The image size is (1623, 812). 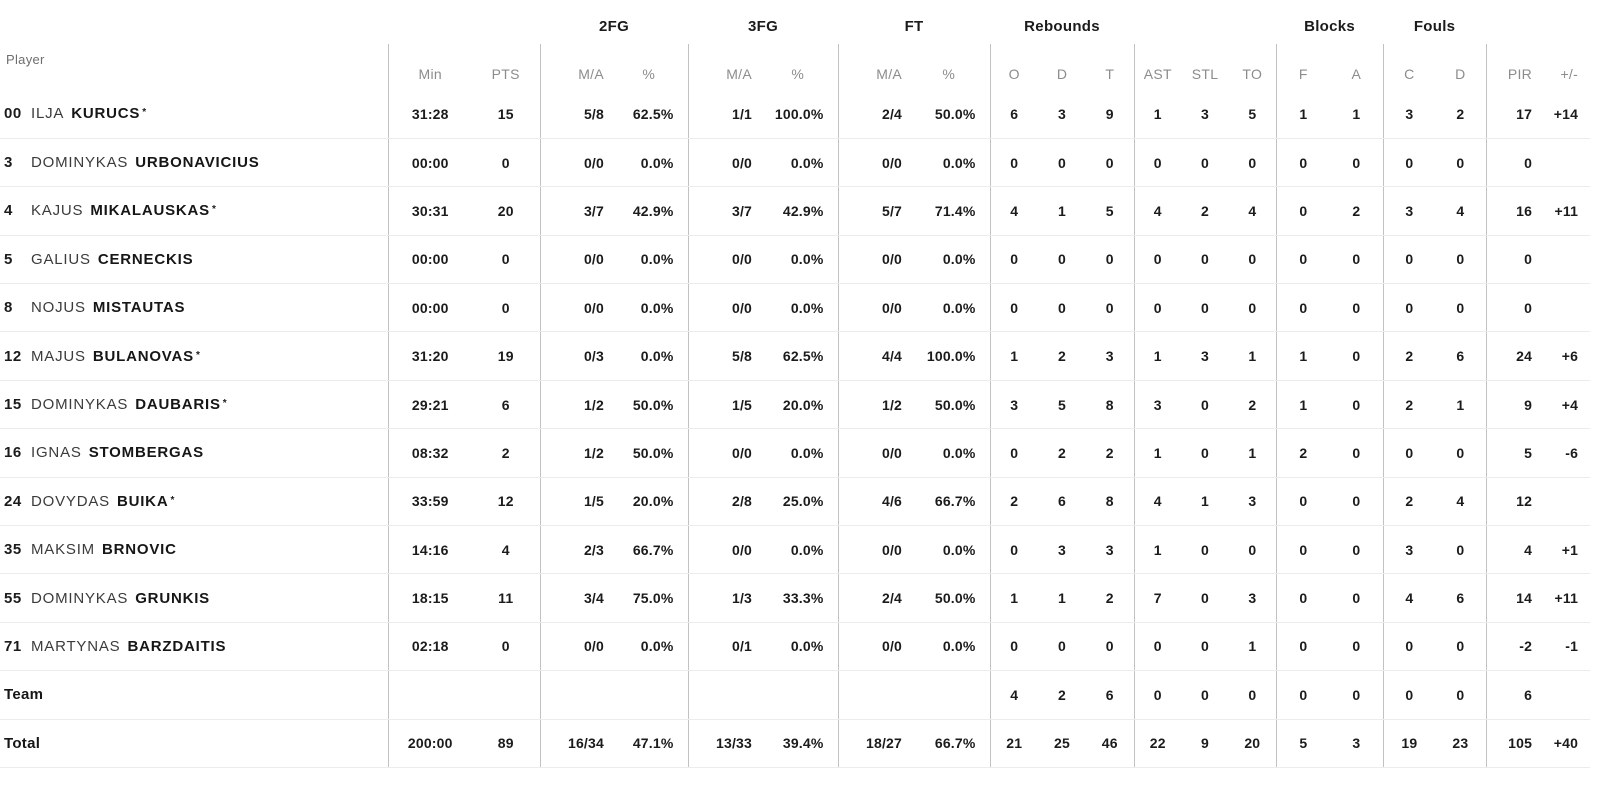 I want to click on stat-cell-3fg-ma: 13/33, so click(x=723, y=743).